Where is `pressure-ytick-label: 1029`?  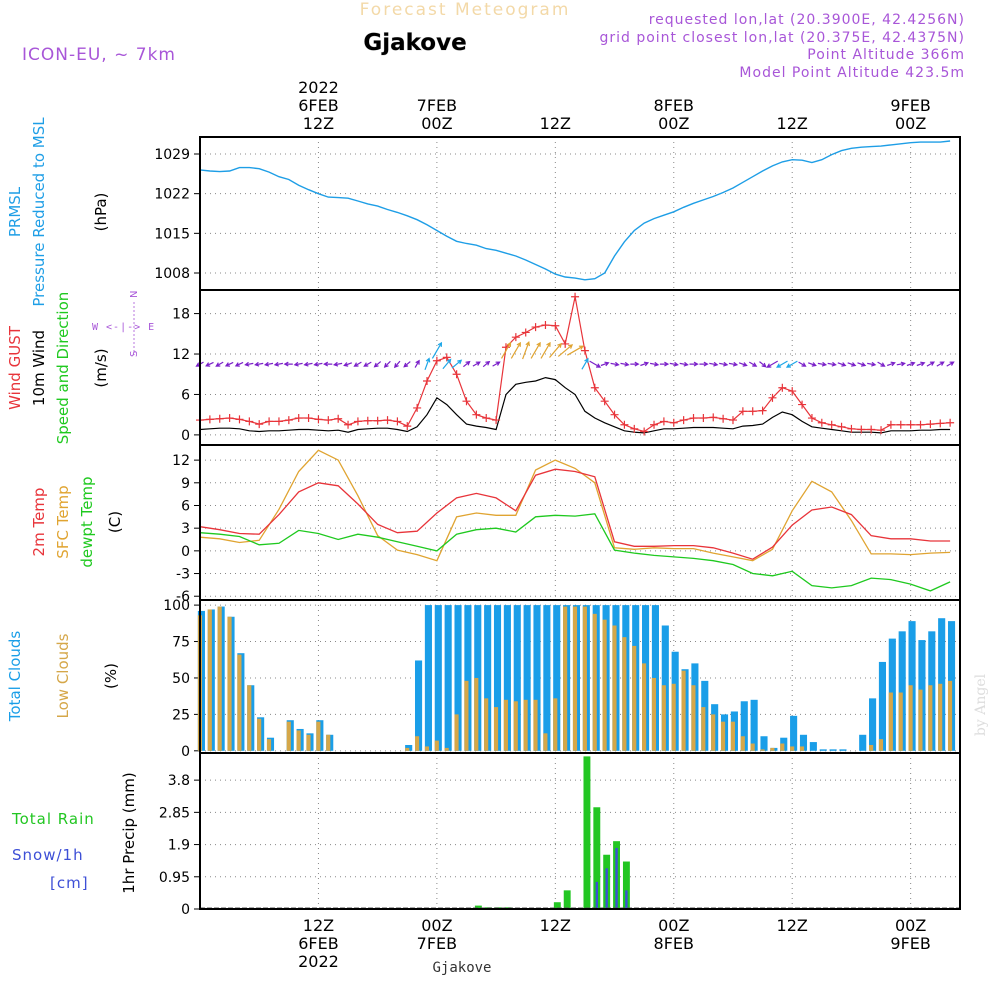 pressure-ytick-label: 1029 is located at coordinates (172, 155).